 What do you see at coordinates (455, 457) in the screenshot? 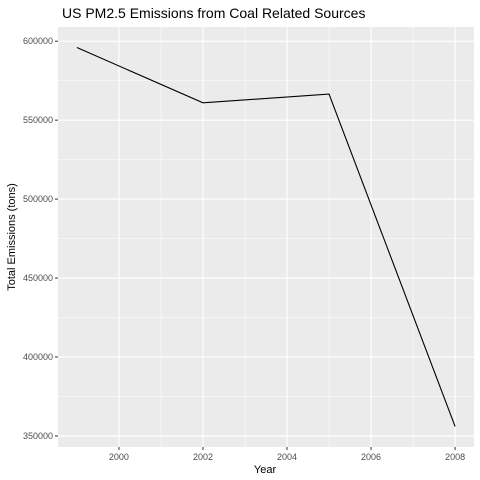
I see `x-tick-label: 2008` at bounding box center [455, 457].